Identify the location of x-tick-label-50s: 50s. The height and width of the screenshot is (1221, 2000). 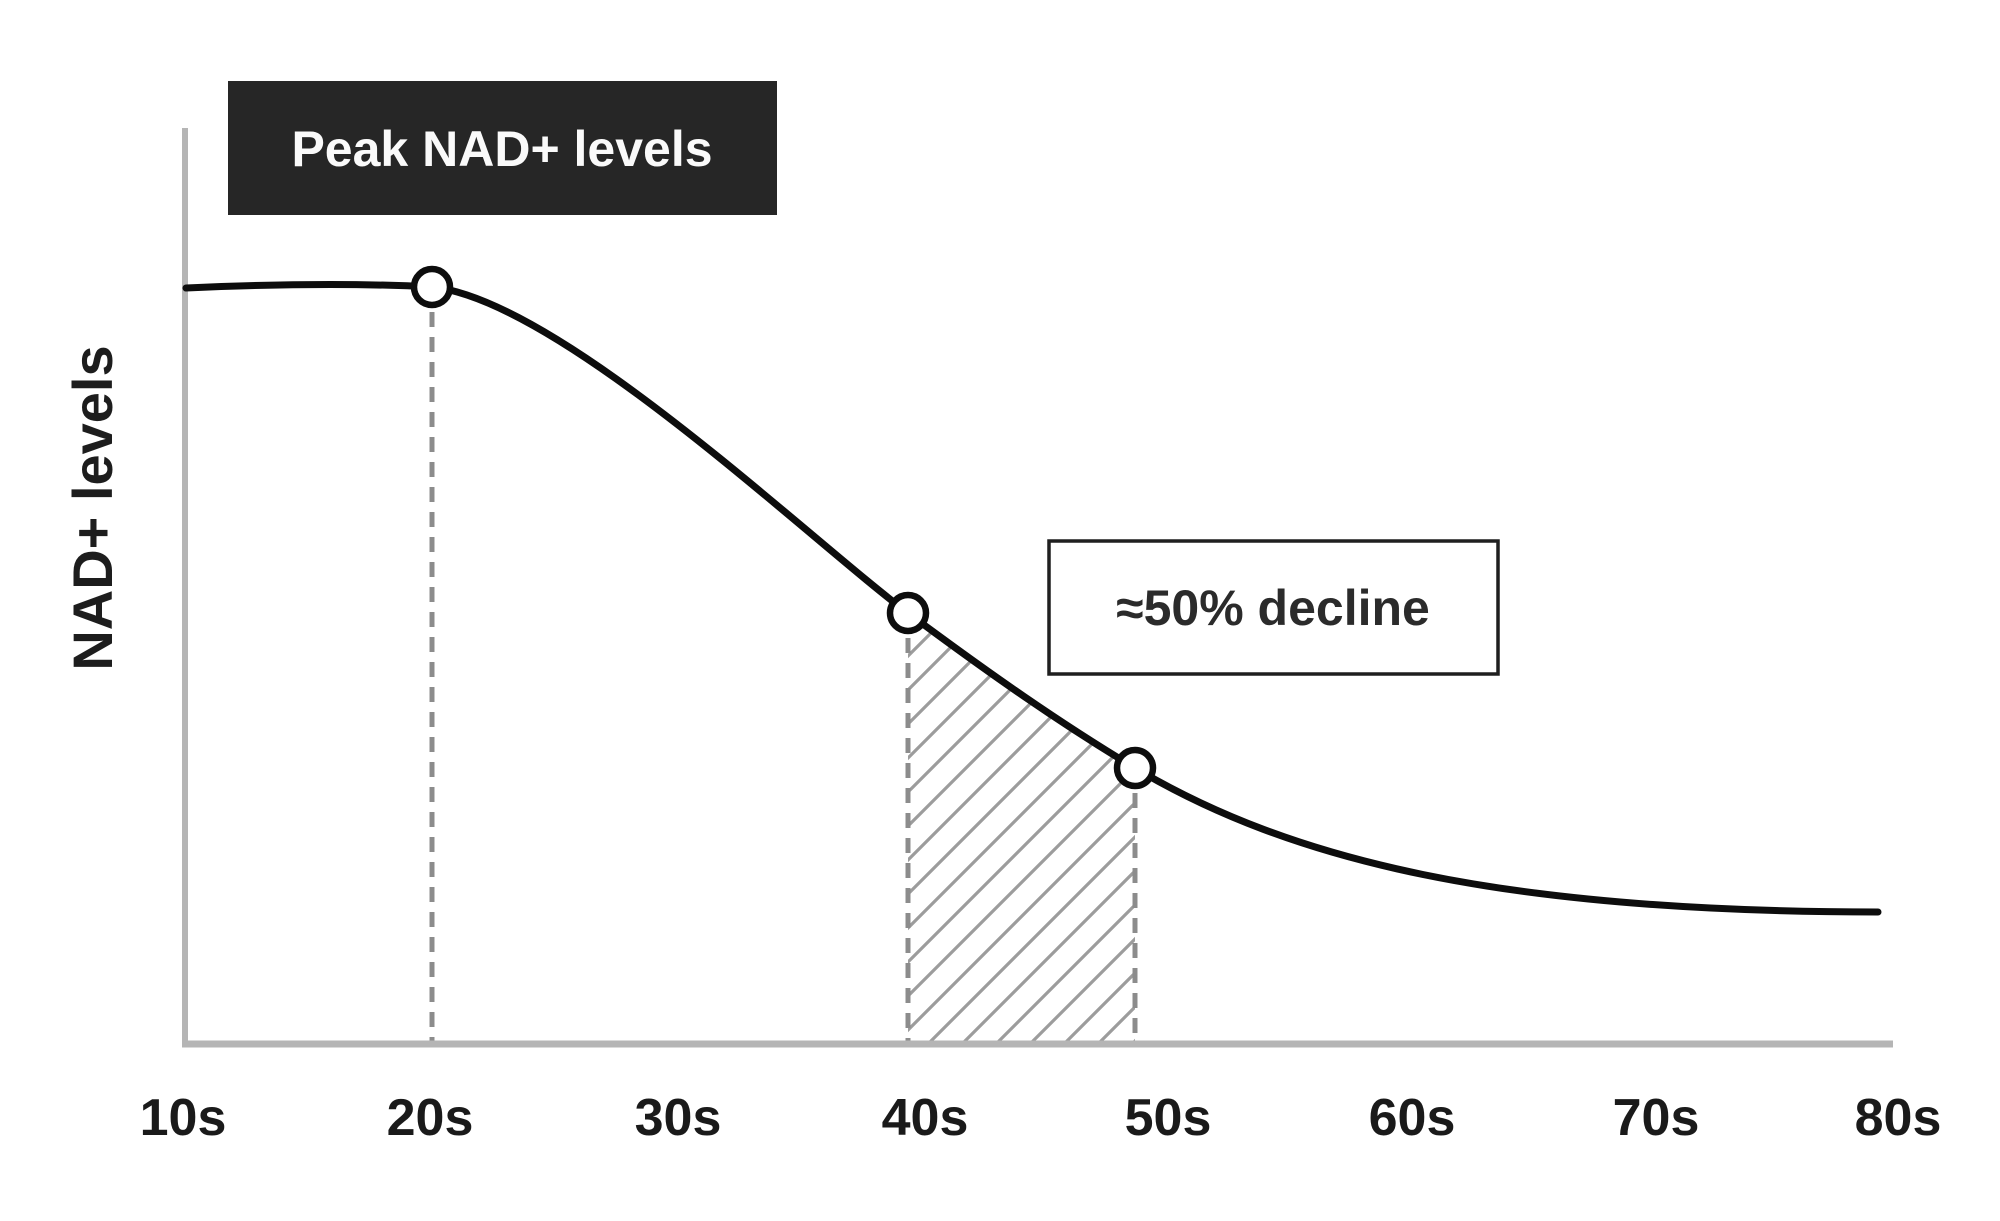
(1168, 1118).